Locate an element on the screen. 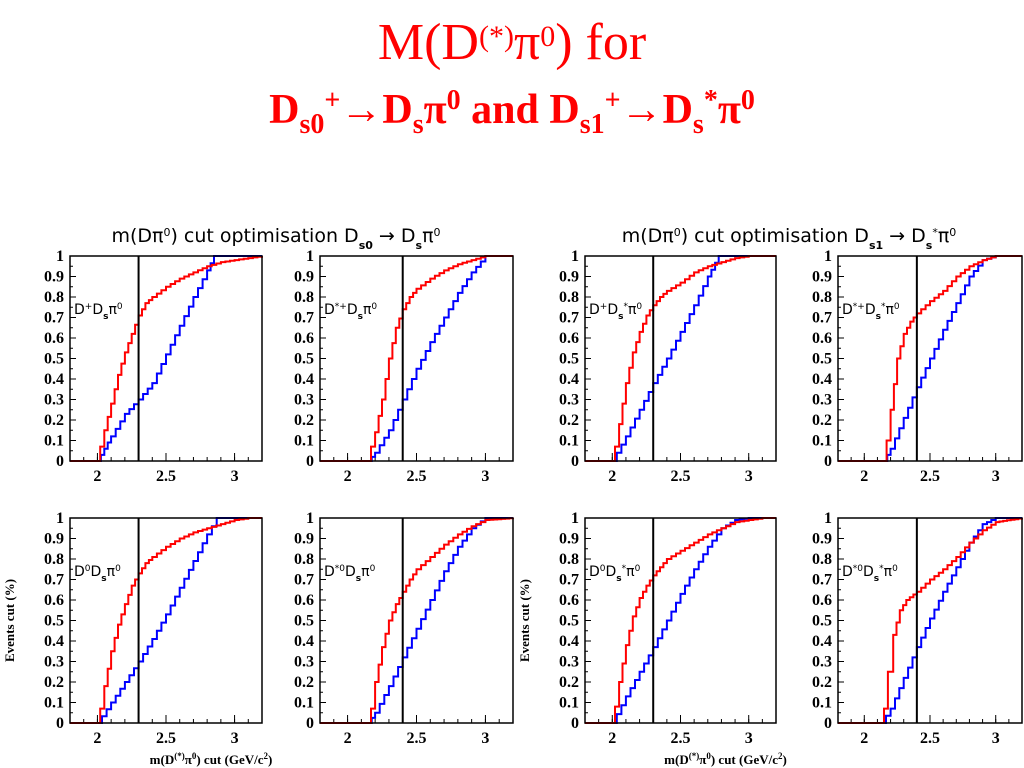  subtitle-ds0-sub: s0 is located at coordinates (312, 124).